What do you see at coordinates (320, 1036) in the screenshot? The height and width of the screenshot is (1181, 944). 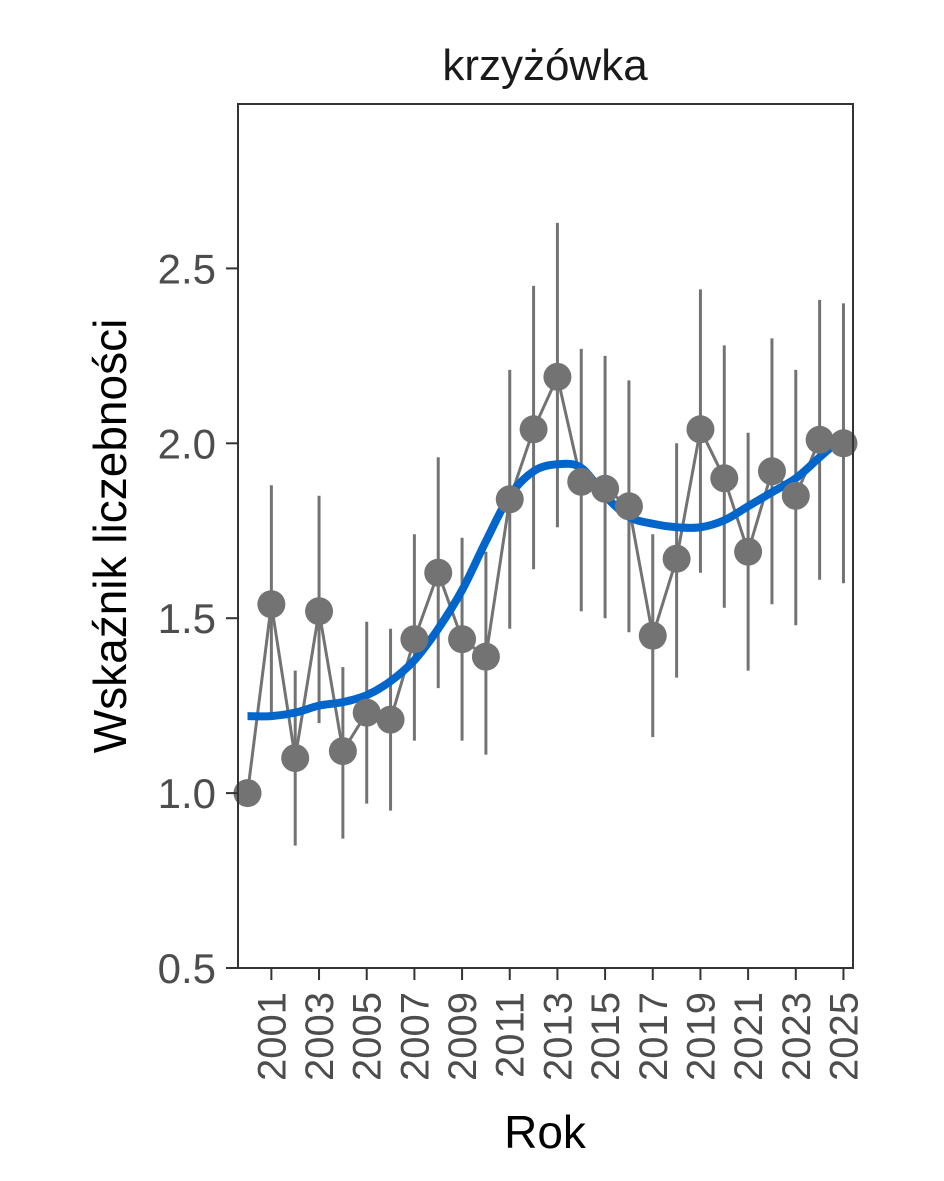 I see `x-tick-label: 2003` at bounding box center [320, 1036].